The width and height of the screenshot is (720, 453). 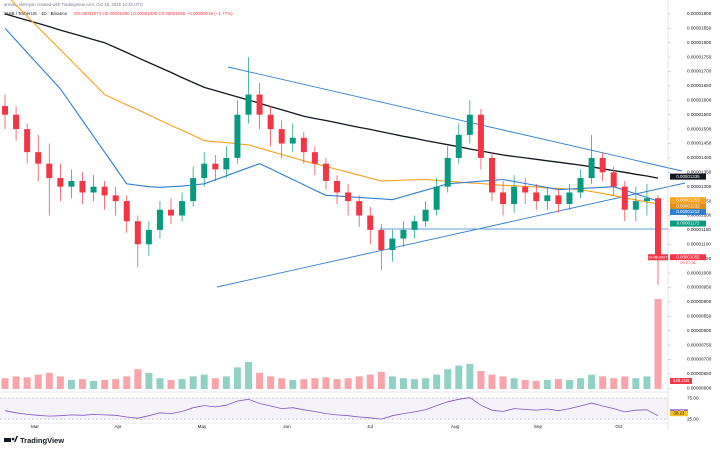 I want to click on y-tick-label: 0.00001200, so click(x=699, y=215).